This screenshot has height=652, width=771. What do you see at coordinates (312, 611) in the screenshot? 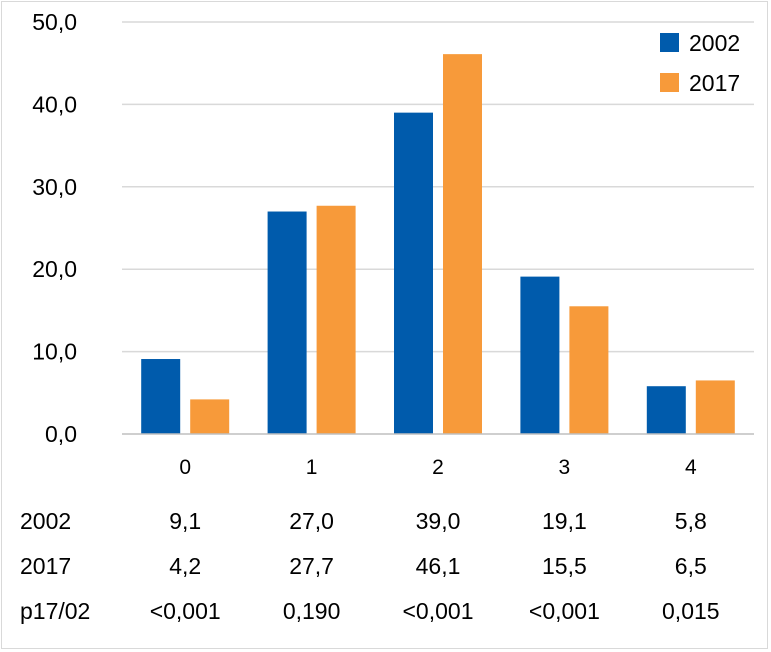
I see `table-cell: 0,190` at bounding box center [312, 611].